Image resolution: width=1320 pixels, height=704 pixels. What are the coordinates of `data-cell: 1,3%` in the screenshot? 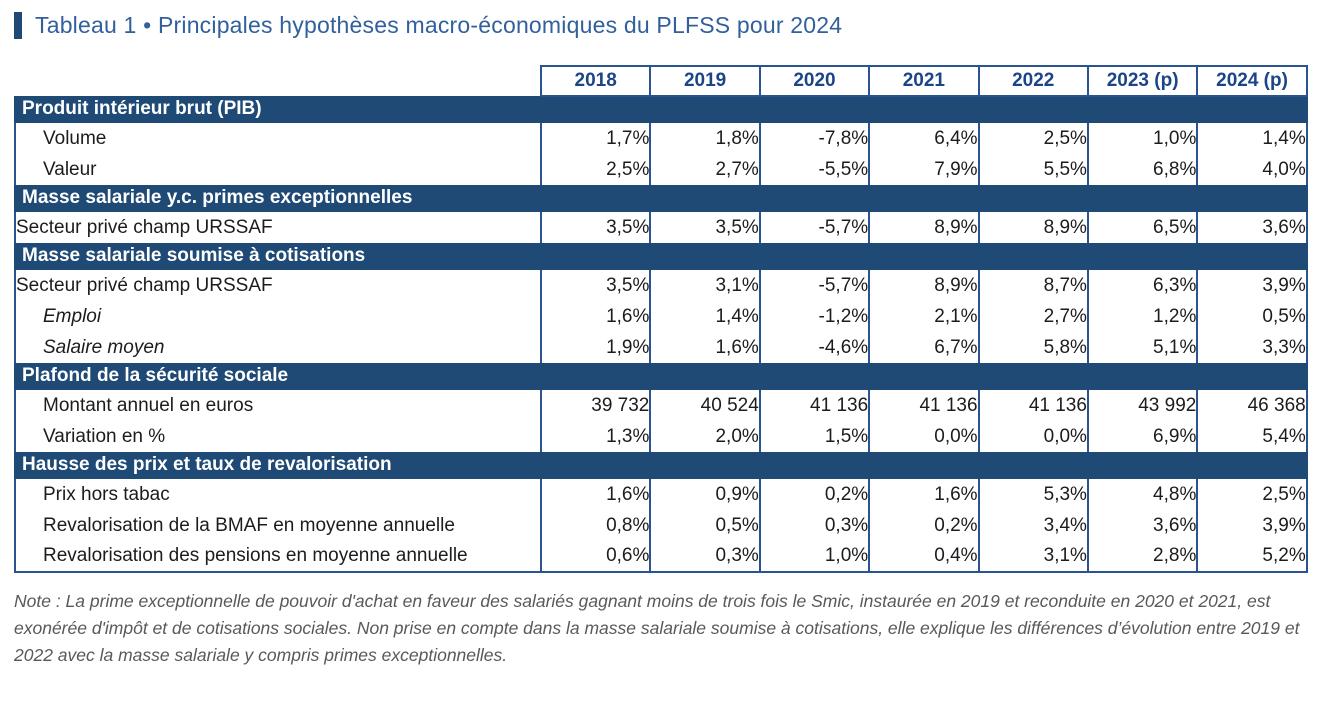 It's located at (595, 436).